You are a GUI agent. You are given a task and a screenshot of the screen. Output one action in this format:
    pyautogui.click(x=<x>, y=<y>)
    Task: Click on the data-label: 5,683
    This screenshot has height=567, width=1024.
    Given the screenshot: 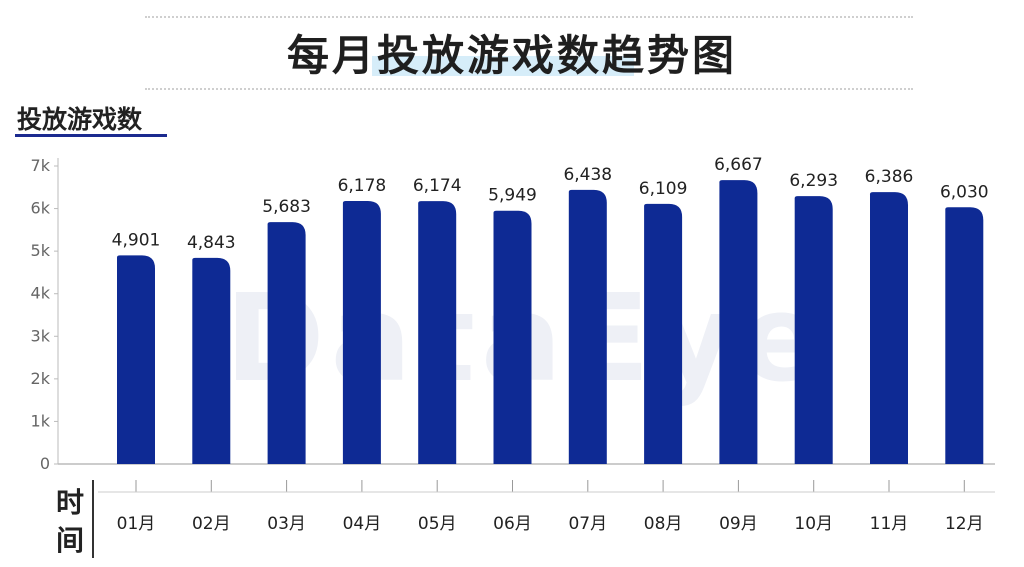 What is the action you would take?
    pyautogui.click(x=286, y=207)
    